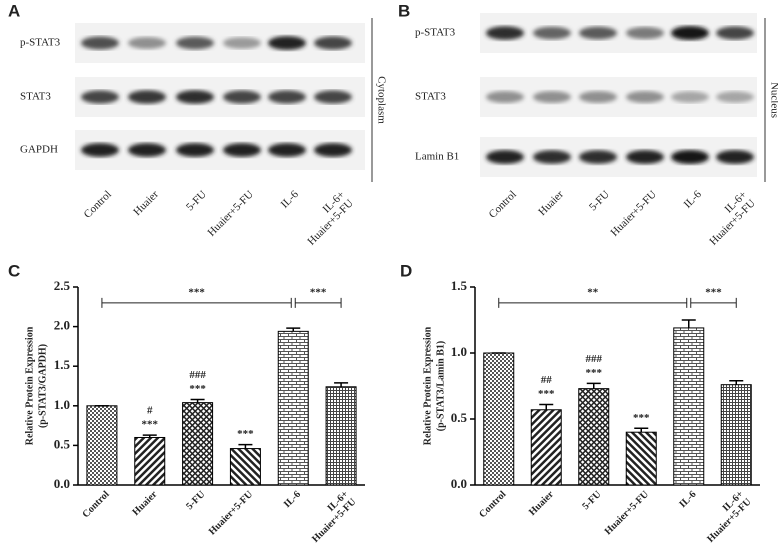 The width and height of the screenshot is (778, 546). Describe the element at coordinates (14, 270) in the screenshot. I see `panel-label: C` at that location.